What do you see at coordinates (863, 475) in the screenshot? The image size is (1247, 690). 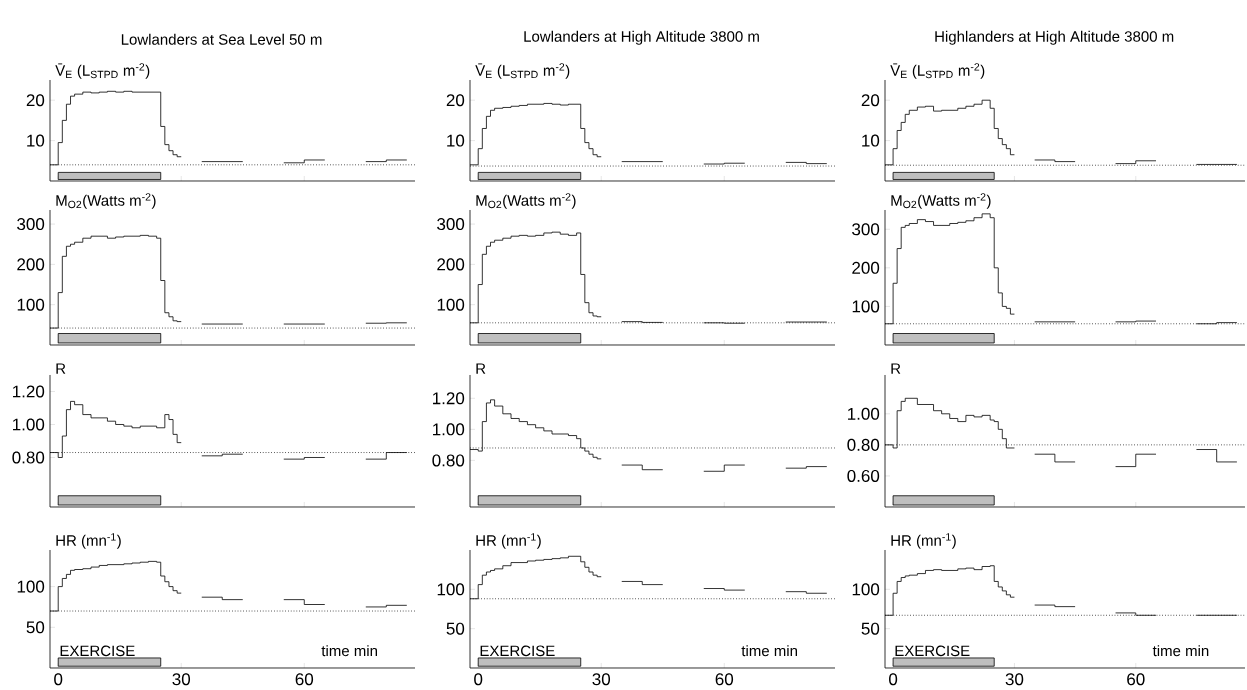 I see `y-tick-label: 0.60` at bounding box center [863, 475].